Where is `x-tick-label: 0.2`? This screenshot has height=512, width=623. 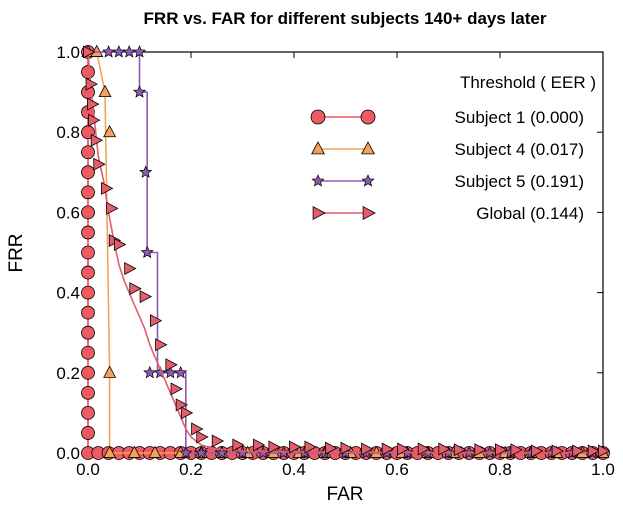 x-tick-label: 0.2 is located at coordinates (191, 469).